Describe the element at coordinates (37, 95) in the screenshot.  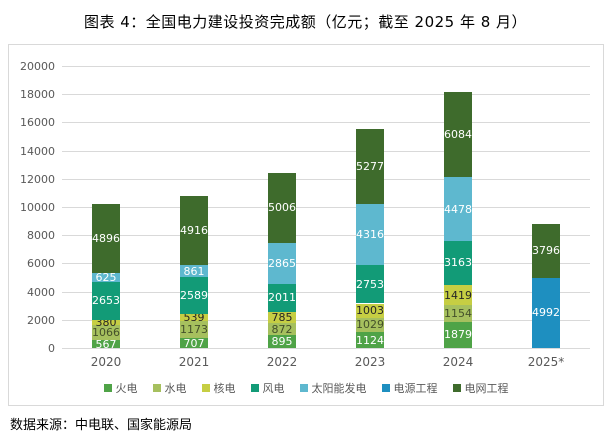
I see `y-axis-tick-label: 18000` at that location.